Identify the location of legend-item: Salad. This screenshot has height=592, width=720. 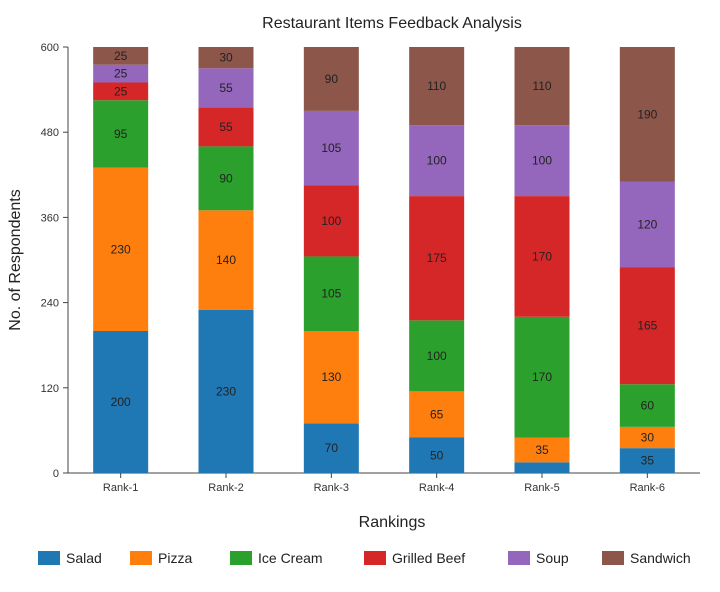
(70, 558).